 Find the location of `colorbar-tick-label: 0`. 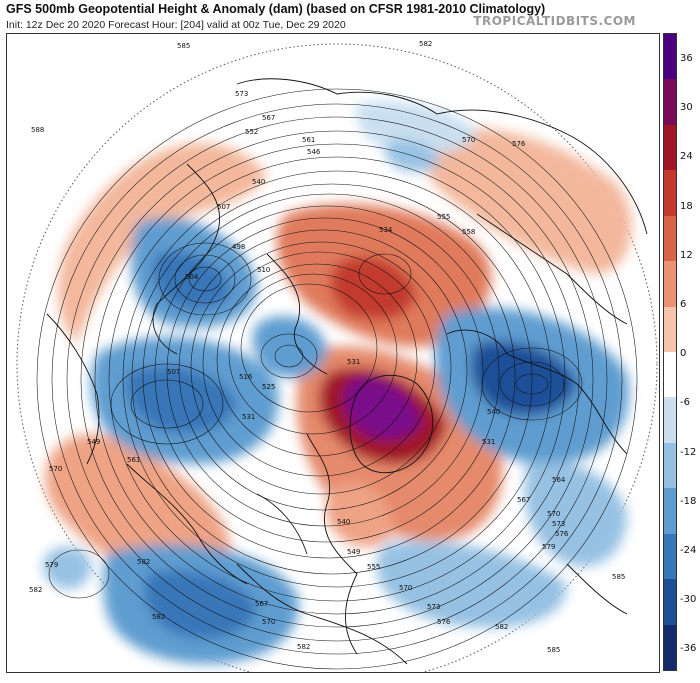

colorbar-tick-label: 0 is located at coordinates (683, 354).